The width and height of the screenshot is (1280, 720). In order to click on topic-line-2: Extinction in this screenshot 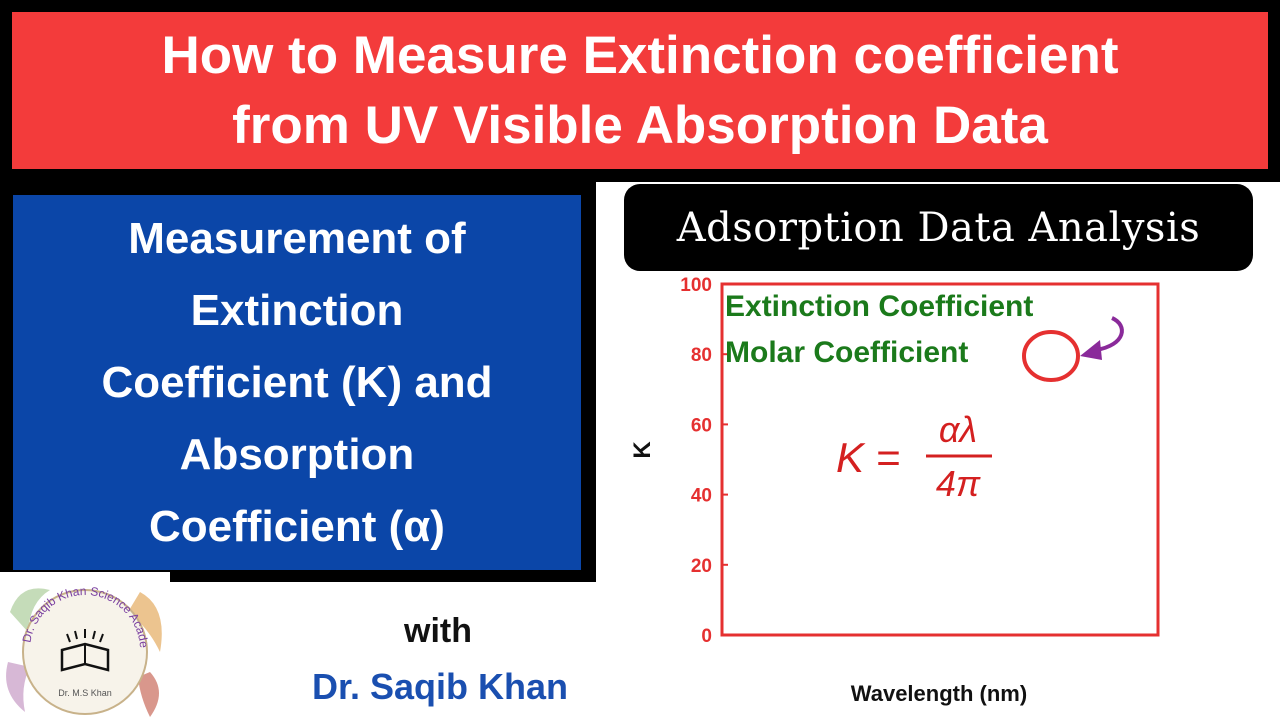, I will do `click(297, 310)`.